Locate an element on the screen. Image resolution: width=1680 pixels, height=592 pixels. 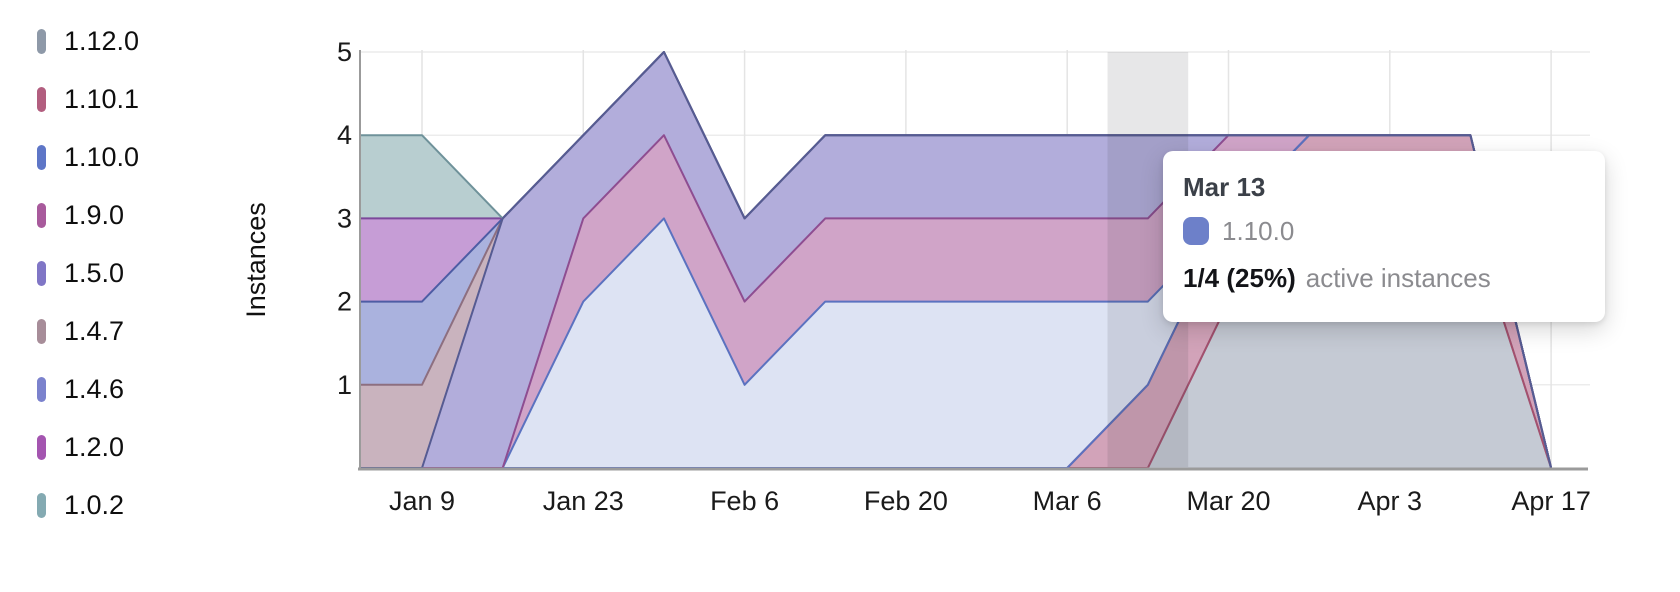
y-tick-label: 5 is located at coordinates (344, 52).